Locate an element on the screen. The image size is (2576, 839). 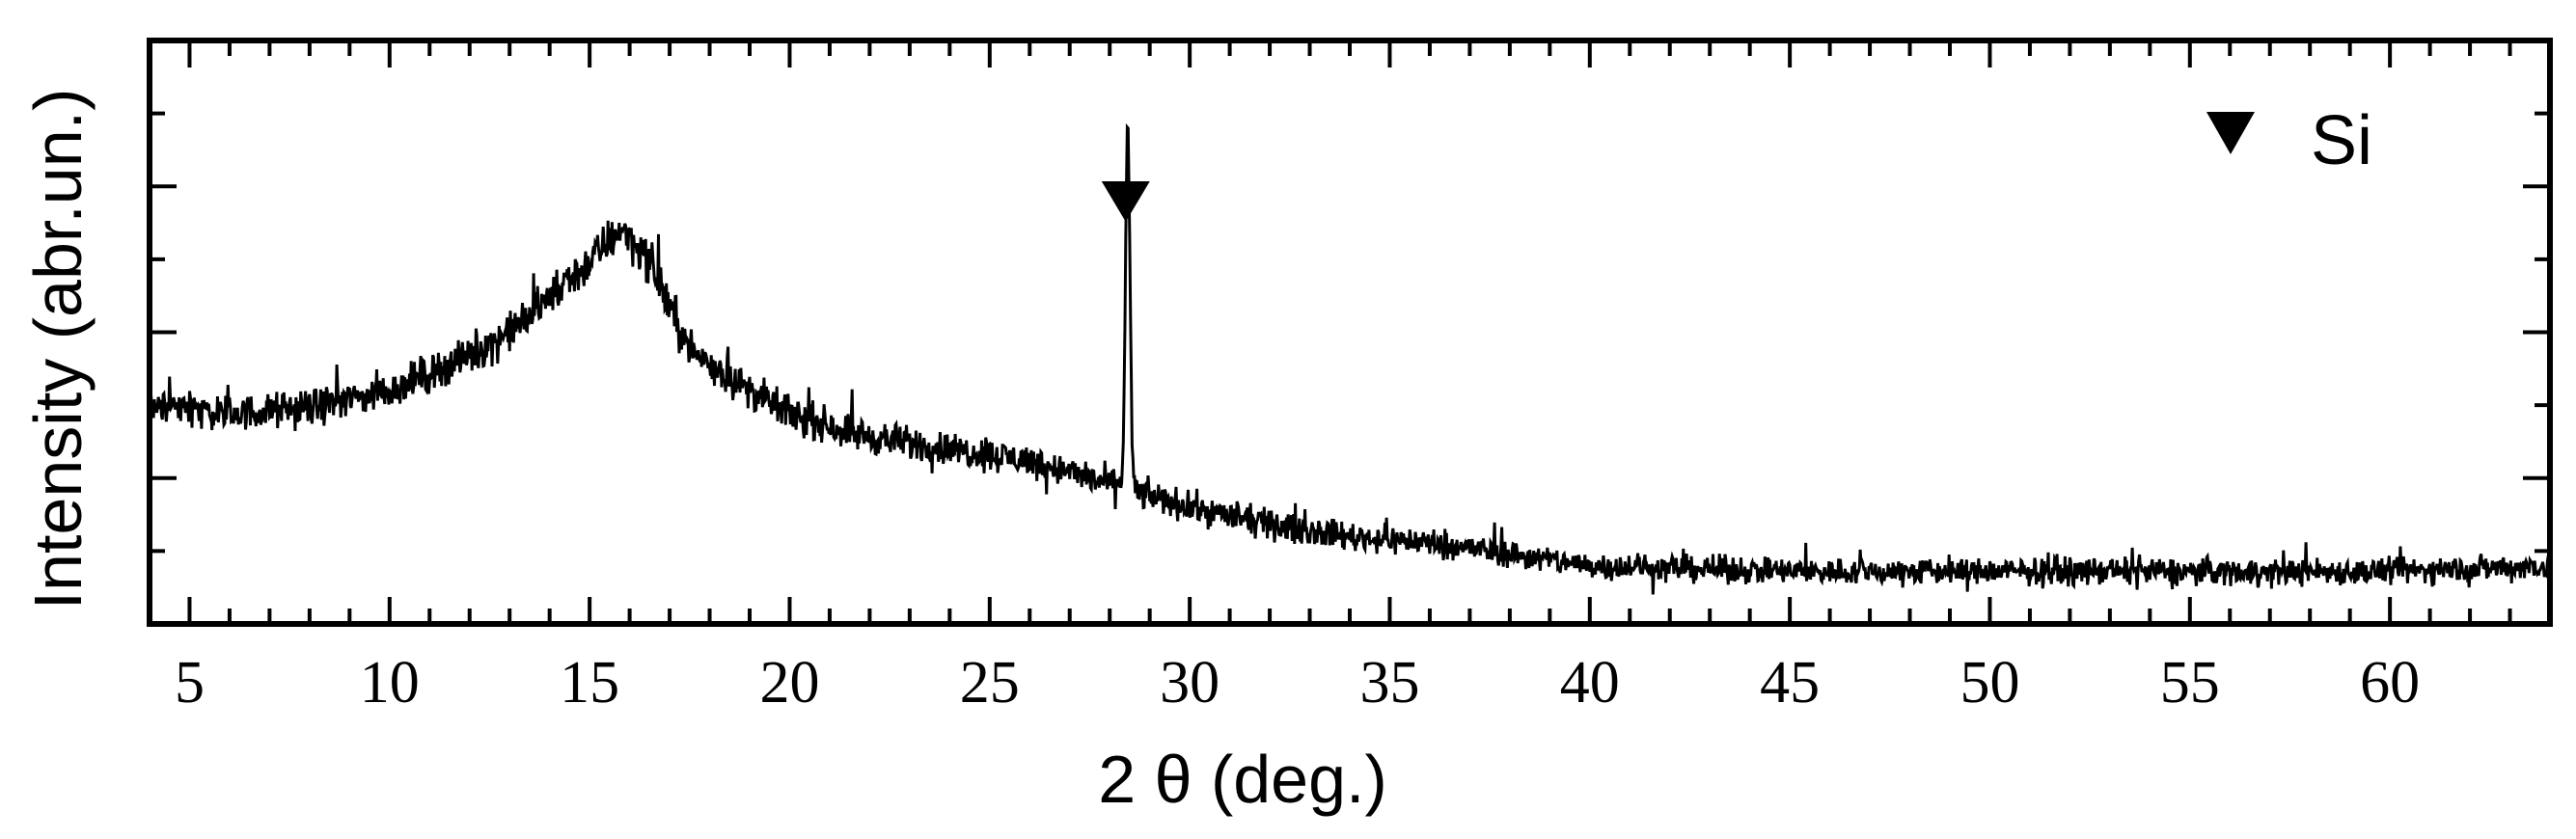
x-tick-label: 25 is located at coordinates (990, 683).